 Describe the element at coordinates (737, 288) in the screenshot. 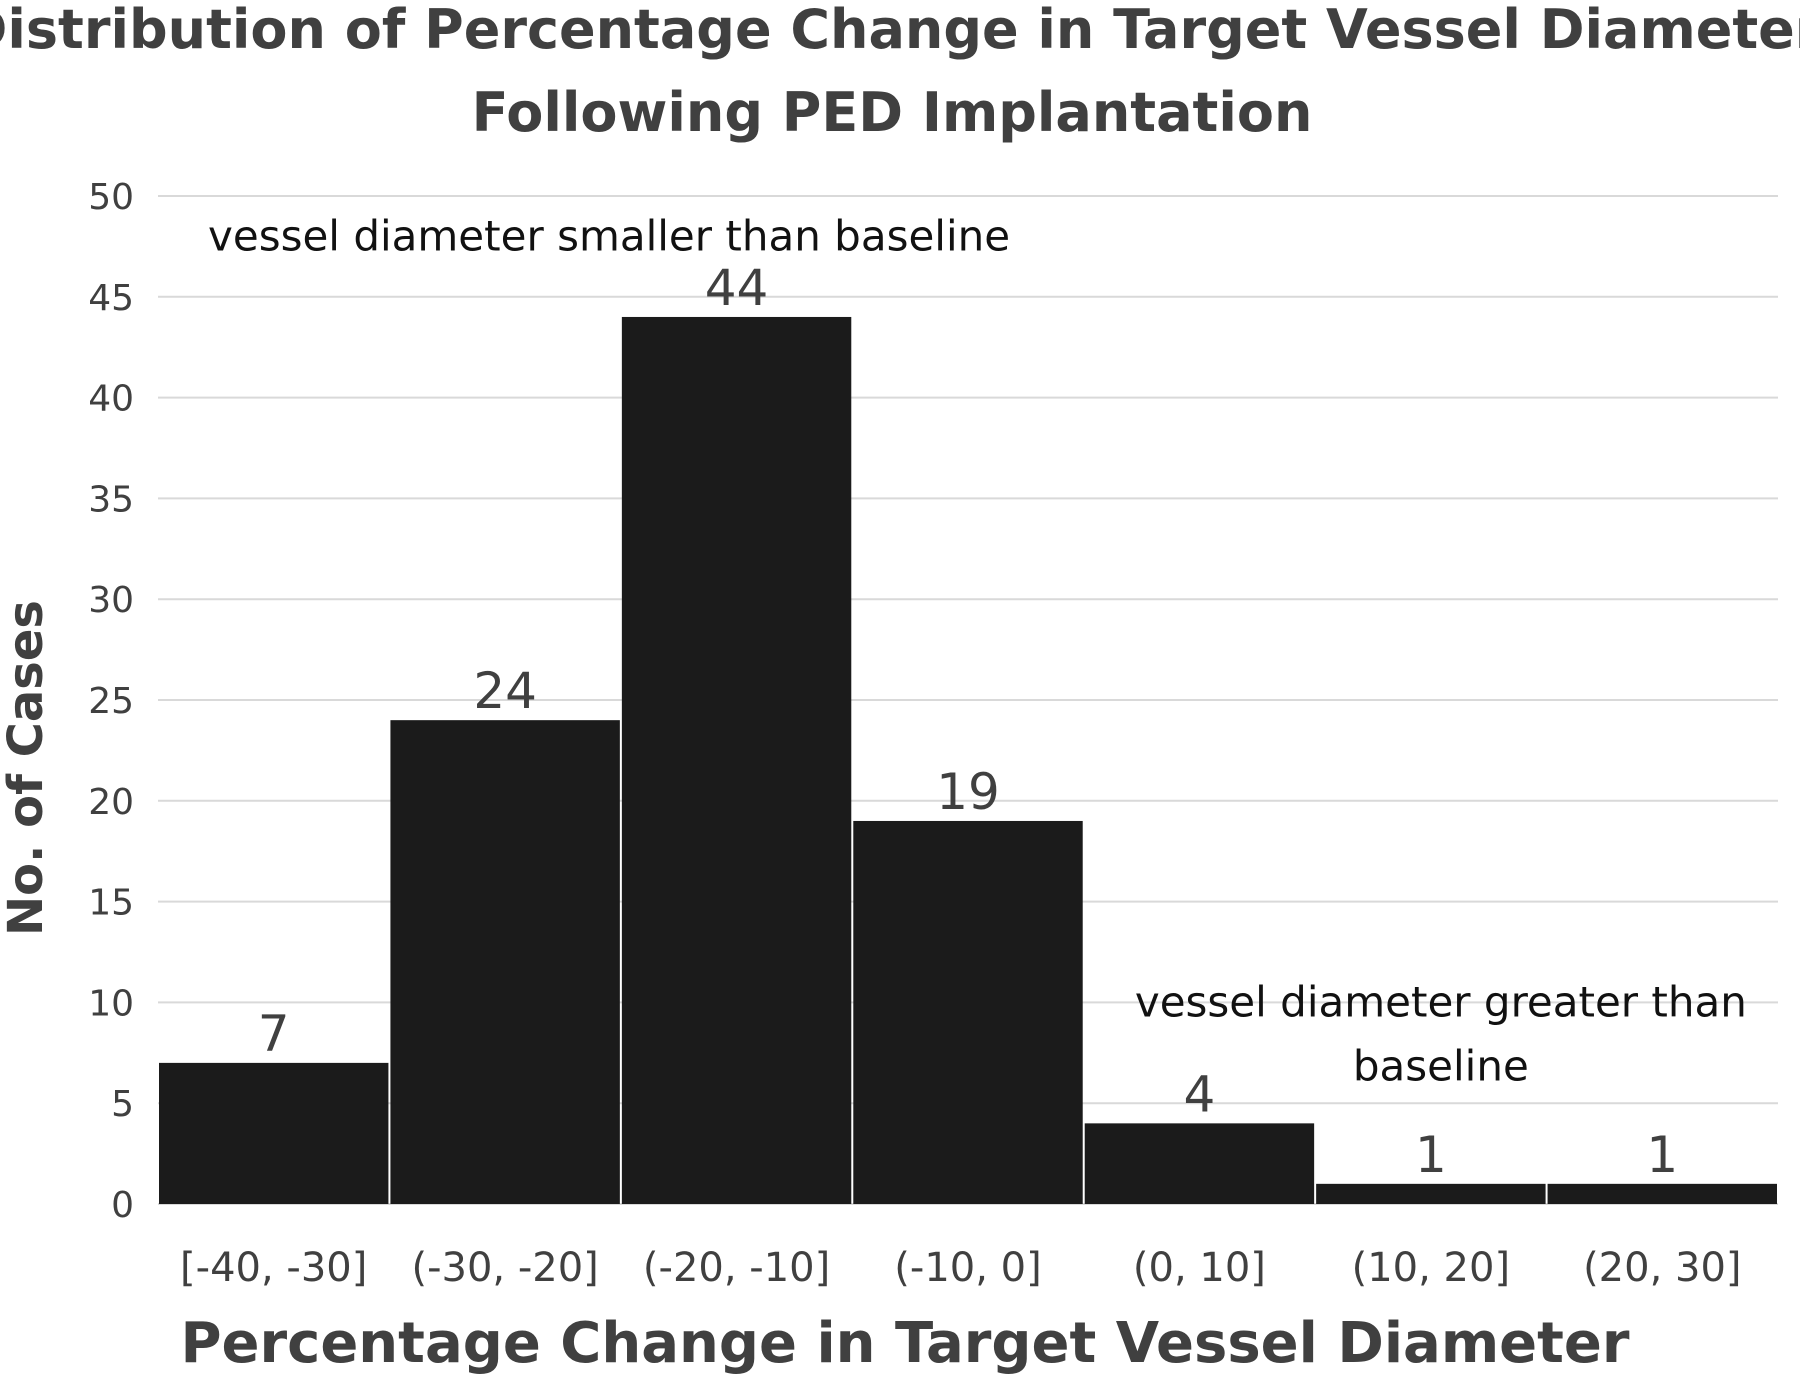

I see `data-label: 44` at that location.